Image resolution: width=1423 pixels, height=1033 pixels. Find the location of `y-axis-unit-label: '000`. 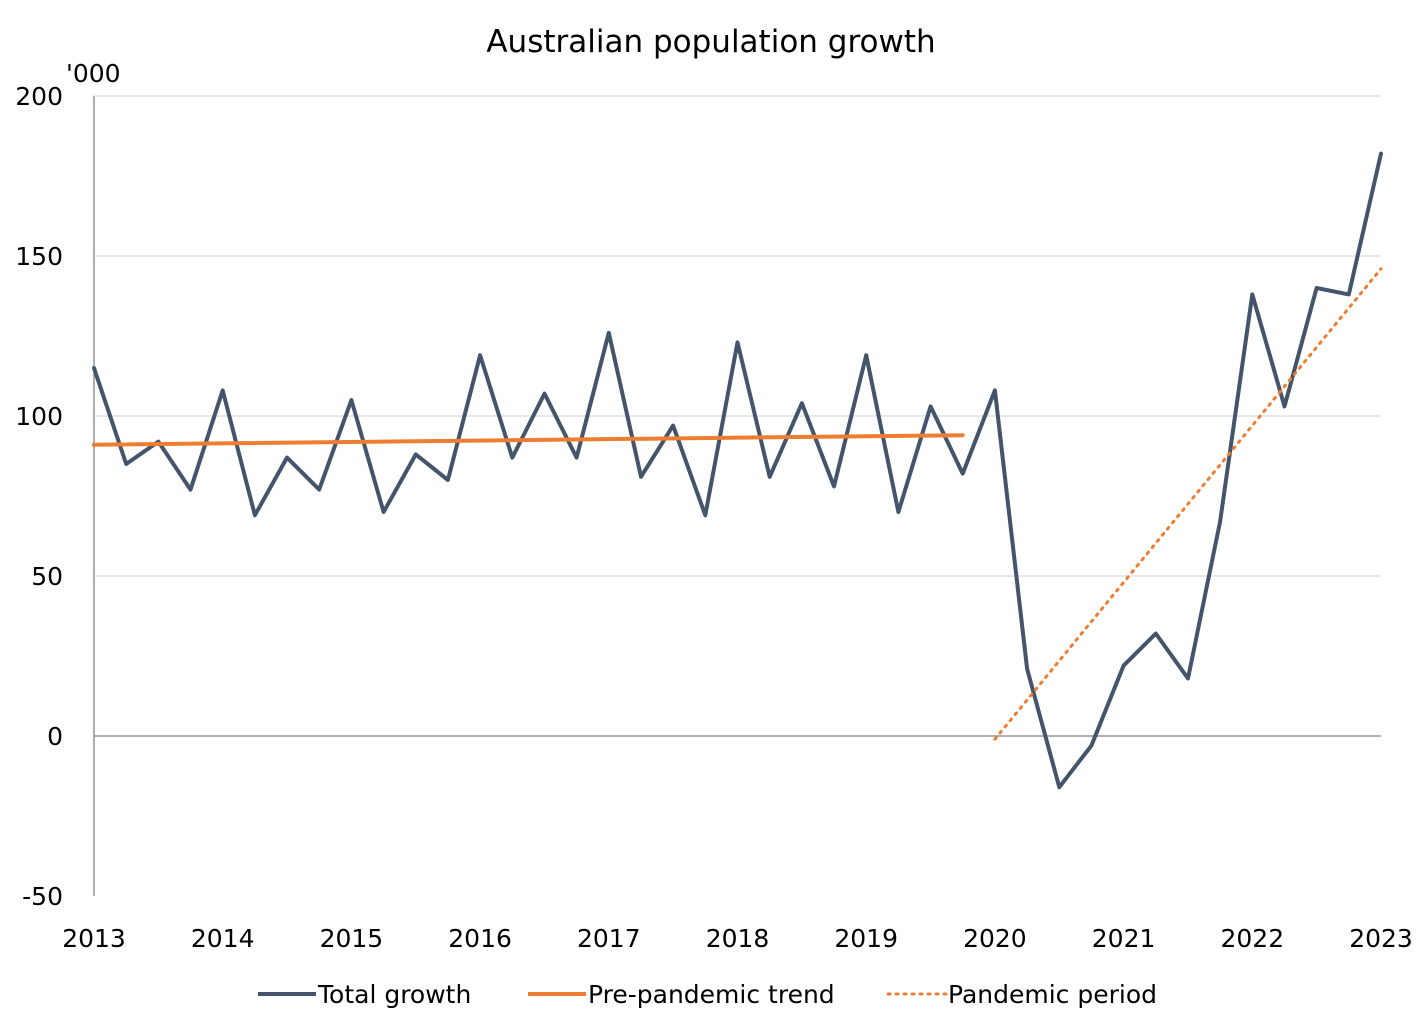

y-axis-unit-label: '000 is located at coordinates (93, 73).